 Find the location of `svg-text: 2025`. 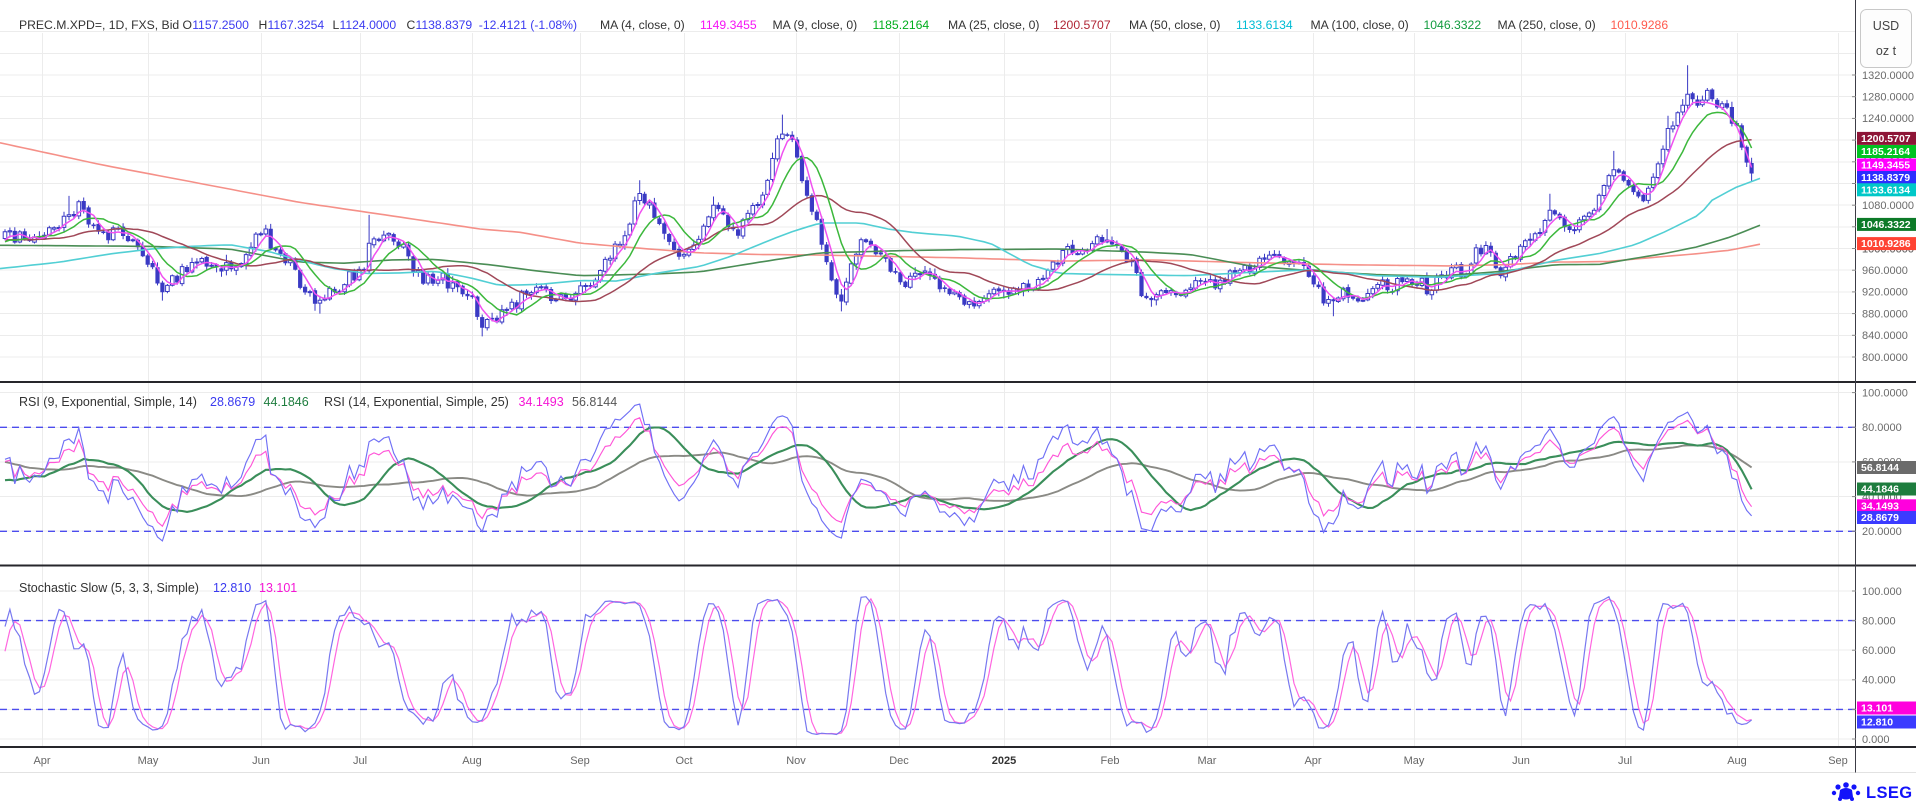

svg-text: 2025 is located at coordinates (1004, 761).